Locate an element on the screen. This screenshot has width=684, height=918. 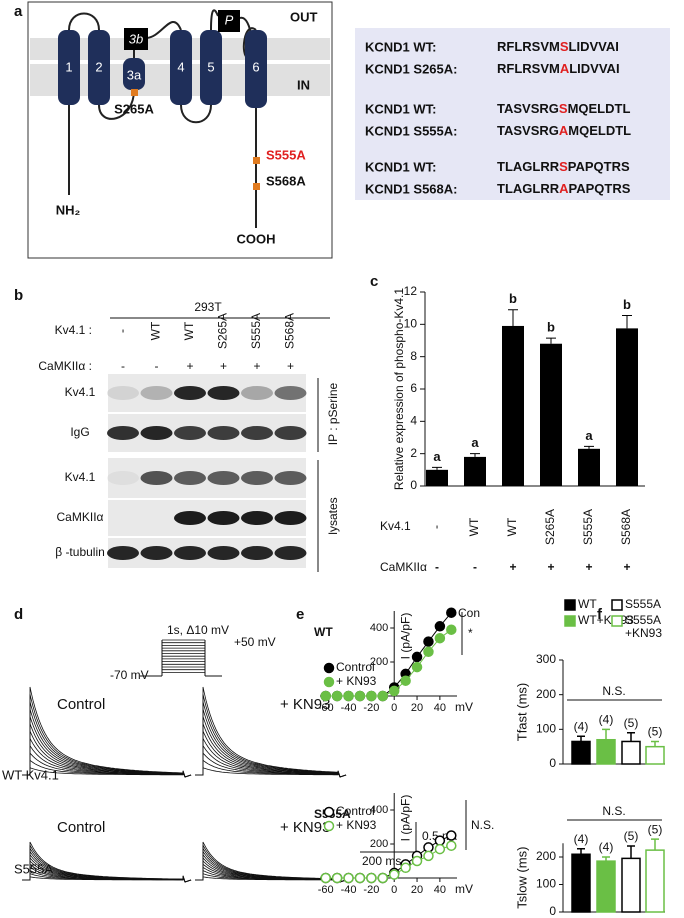
pore-box is located at coordinates (229, 21).